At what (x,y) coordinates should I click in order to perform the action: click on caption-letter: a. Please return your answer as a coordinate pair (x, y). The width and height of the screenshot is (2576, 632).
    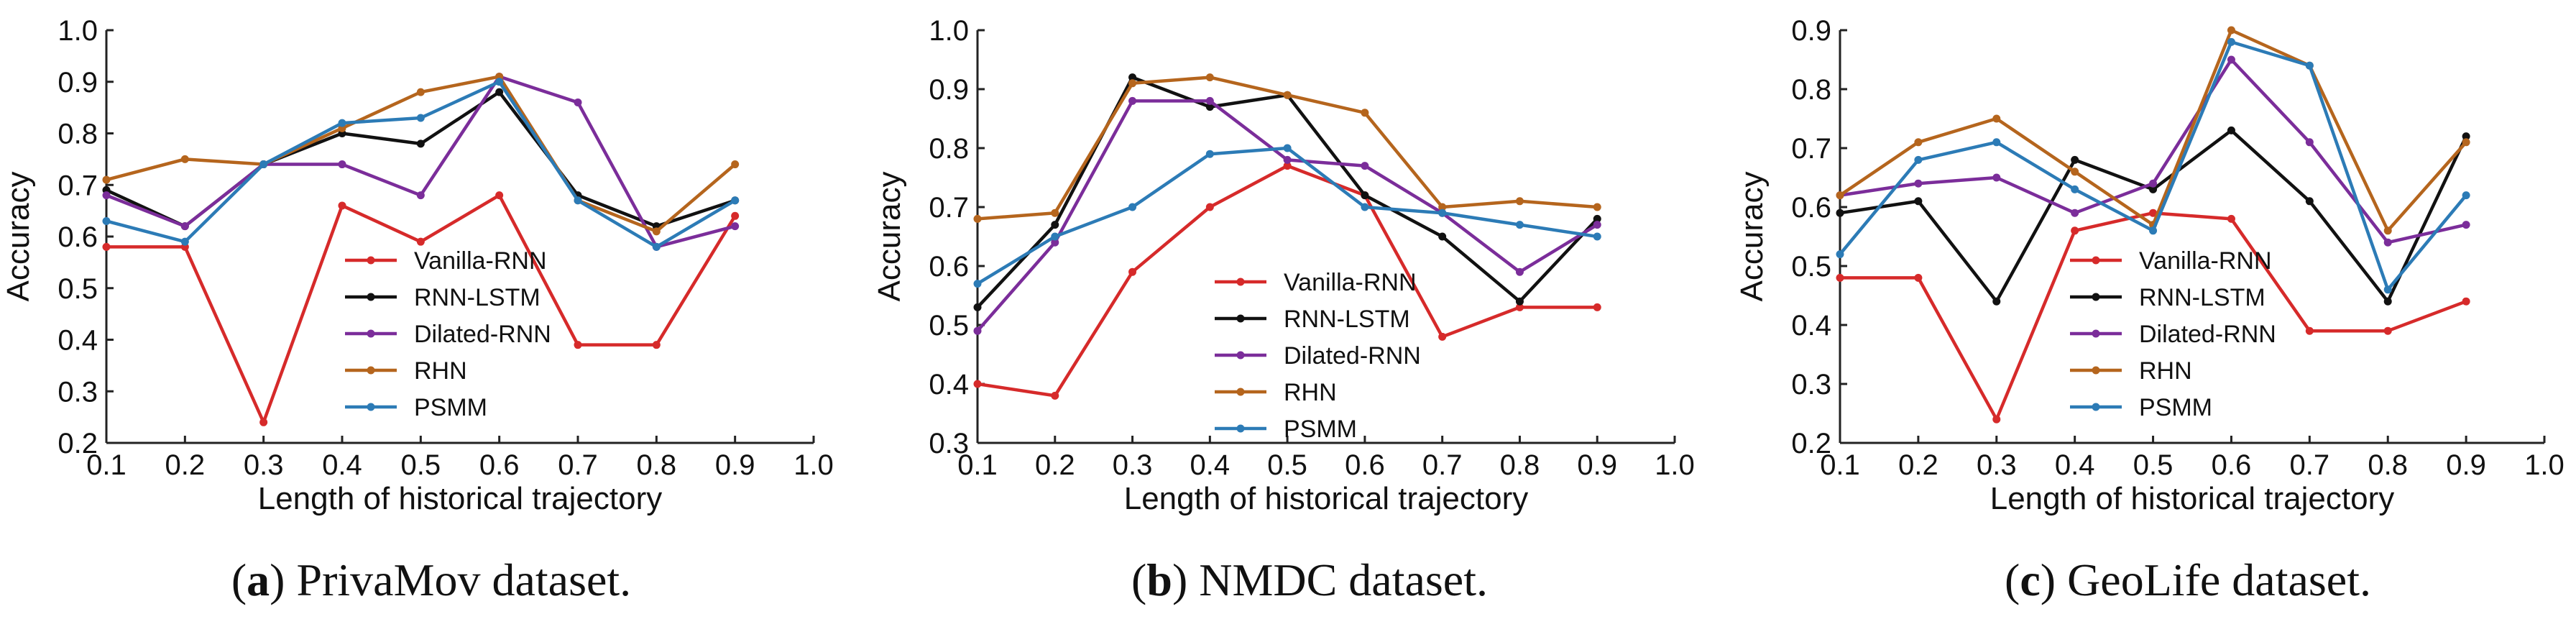
    Looking at the image, I should click on (258, 579).